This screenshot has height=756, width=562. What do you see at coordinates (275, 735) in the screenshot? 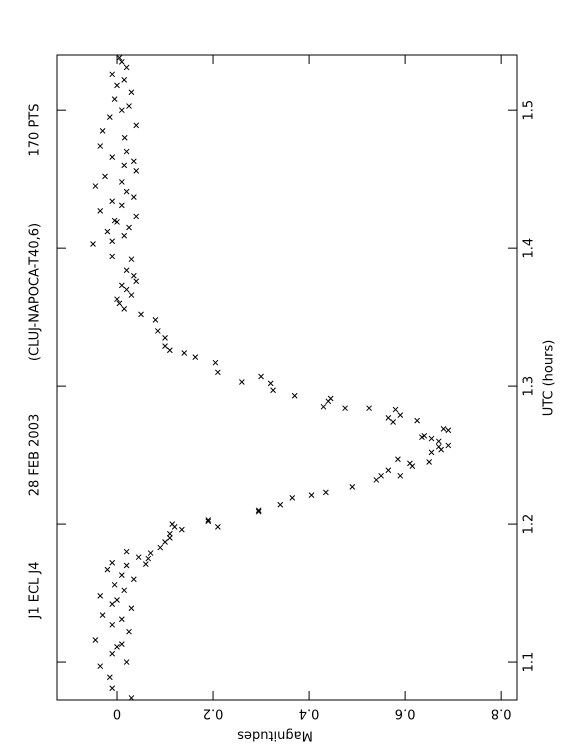
I see `y-axis-label: Magnitudes` at bounding box center [275, 735].